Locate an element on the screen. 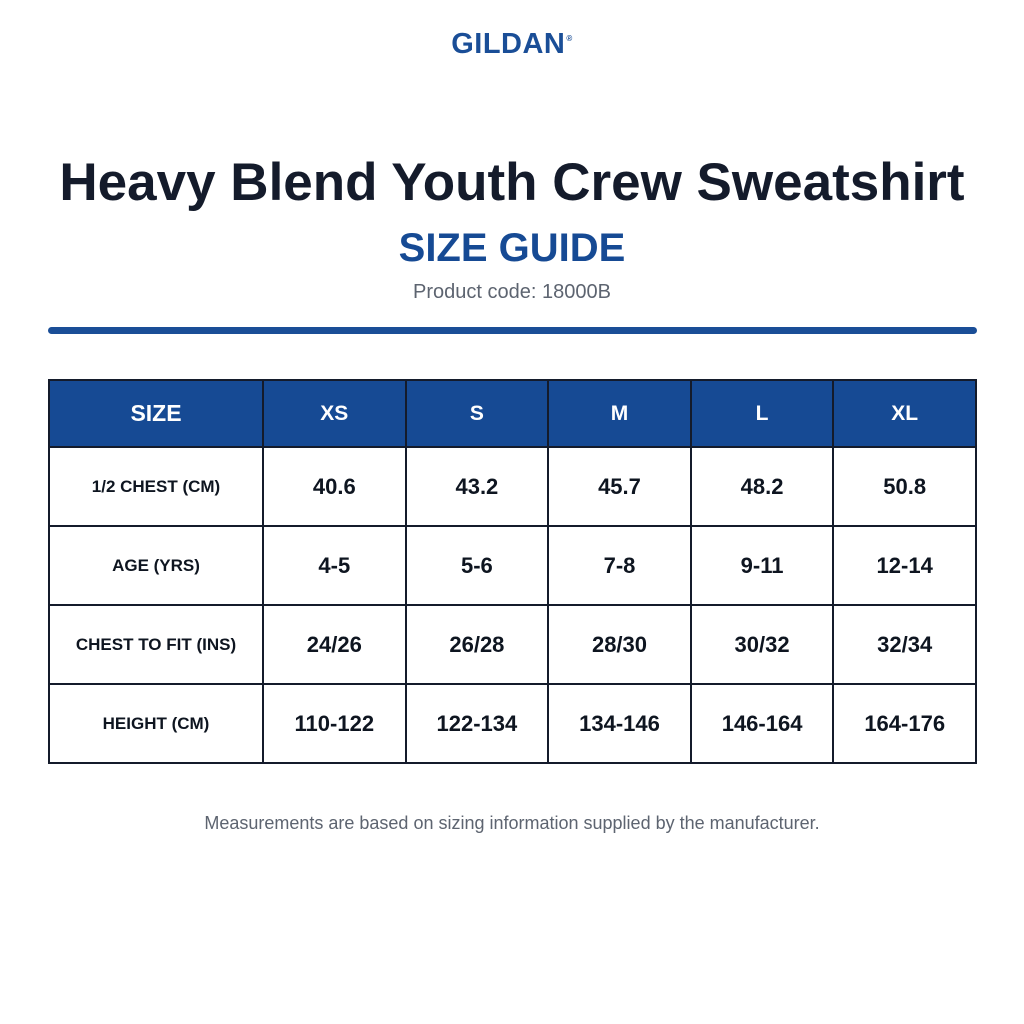 The height and width of the screenshot is (1024, 1024). row-label: 1/2 CHEST (CM) is located at coordinates (156, 486).